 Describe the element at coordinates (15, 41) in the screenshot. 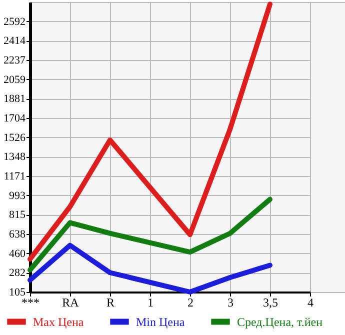

I see `y-tick-label: 2414` at that location.